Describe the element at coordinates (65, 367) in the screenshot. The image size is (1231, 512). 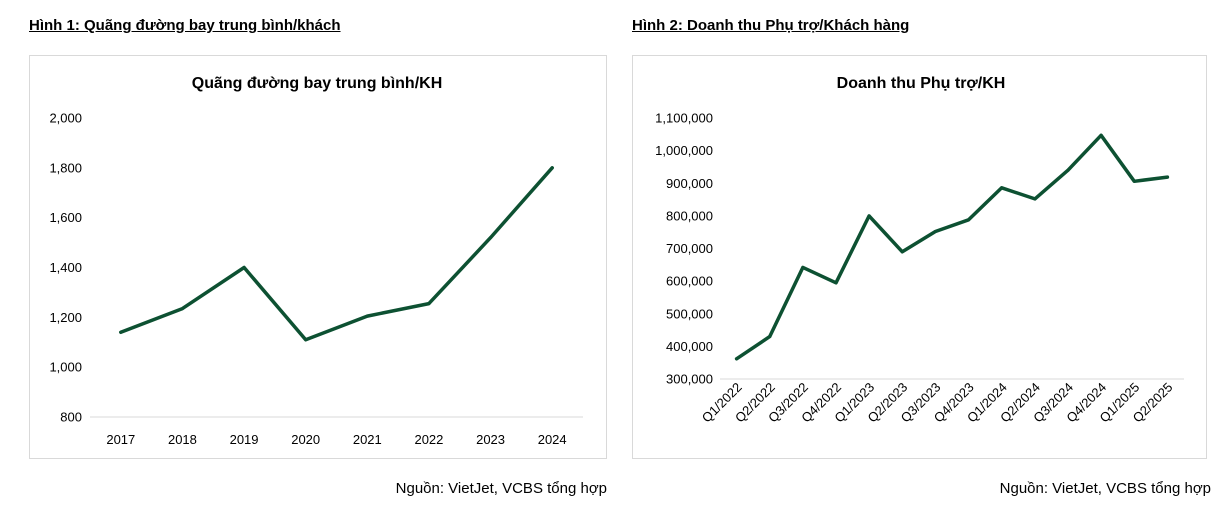
I see `y-tick-label: 1,000` at that location.